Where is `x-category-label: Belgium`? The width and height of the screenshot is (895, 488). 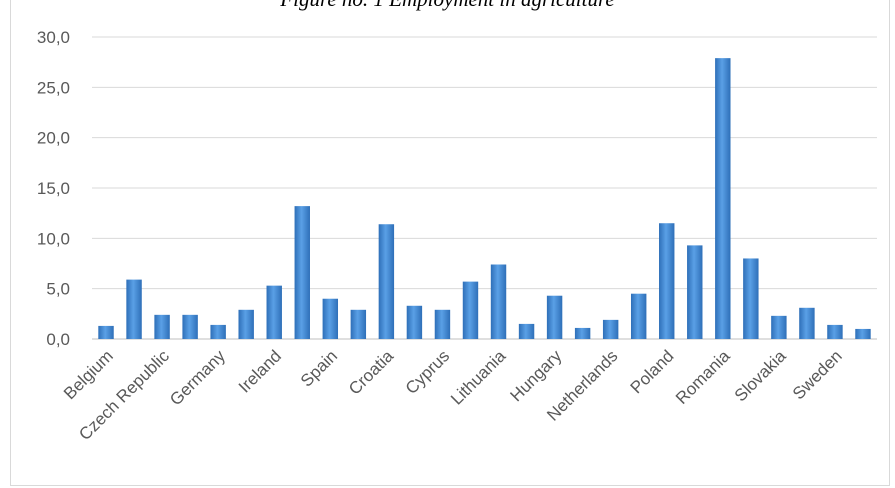 x-category-label: Belgium is located at coordinates (88, 374).